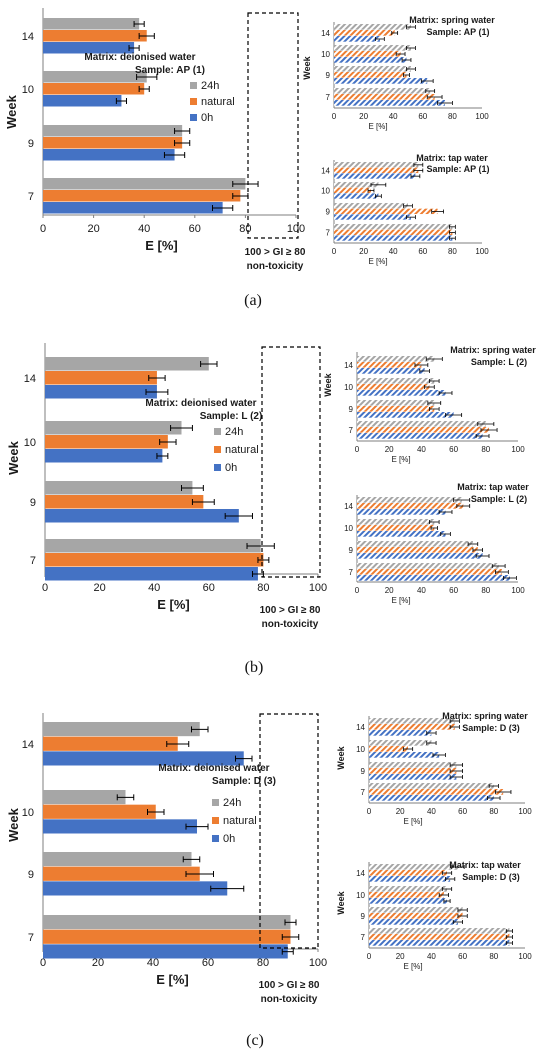 The width and height of the screenshot is (550, 1057). Describe the element at coordinates (217, 449) in the screenshot. I see `legend-swatch-natural` at that location.